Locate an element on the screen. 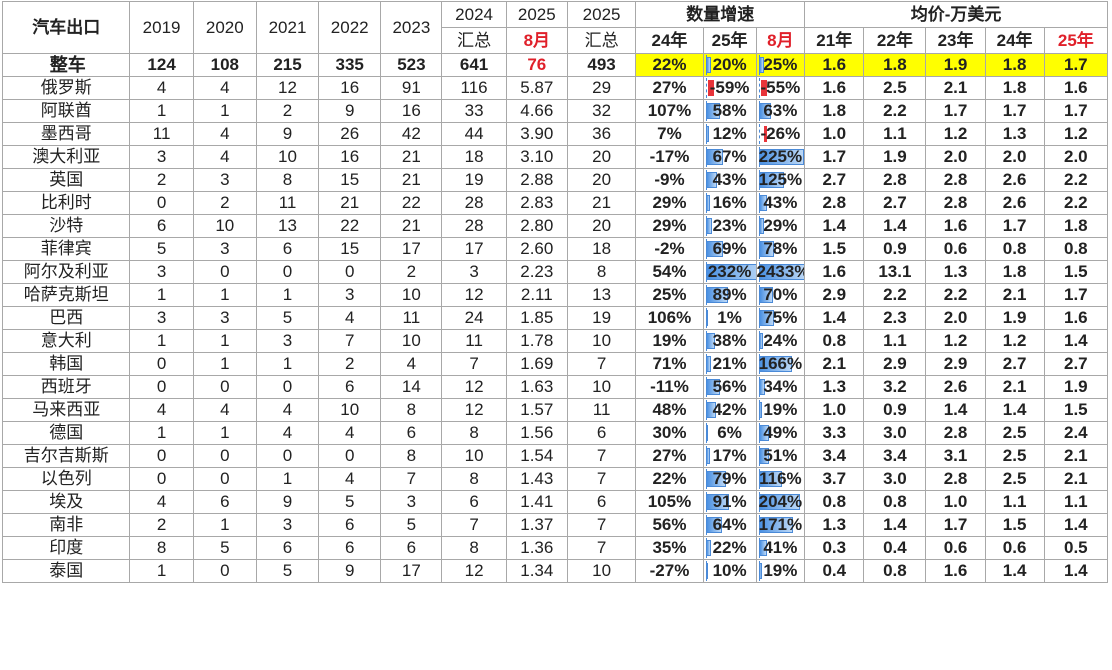 This screenshot has width=1112, height=670. price-cell: 2.1 is located at coordinates (1014, 387).